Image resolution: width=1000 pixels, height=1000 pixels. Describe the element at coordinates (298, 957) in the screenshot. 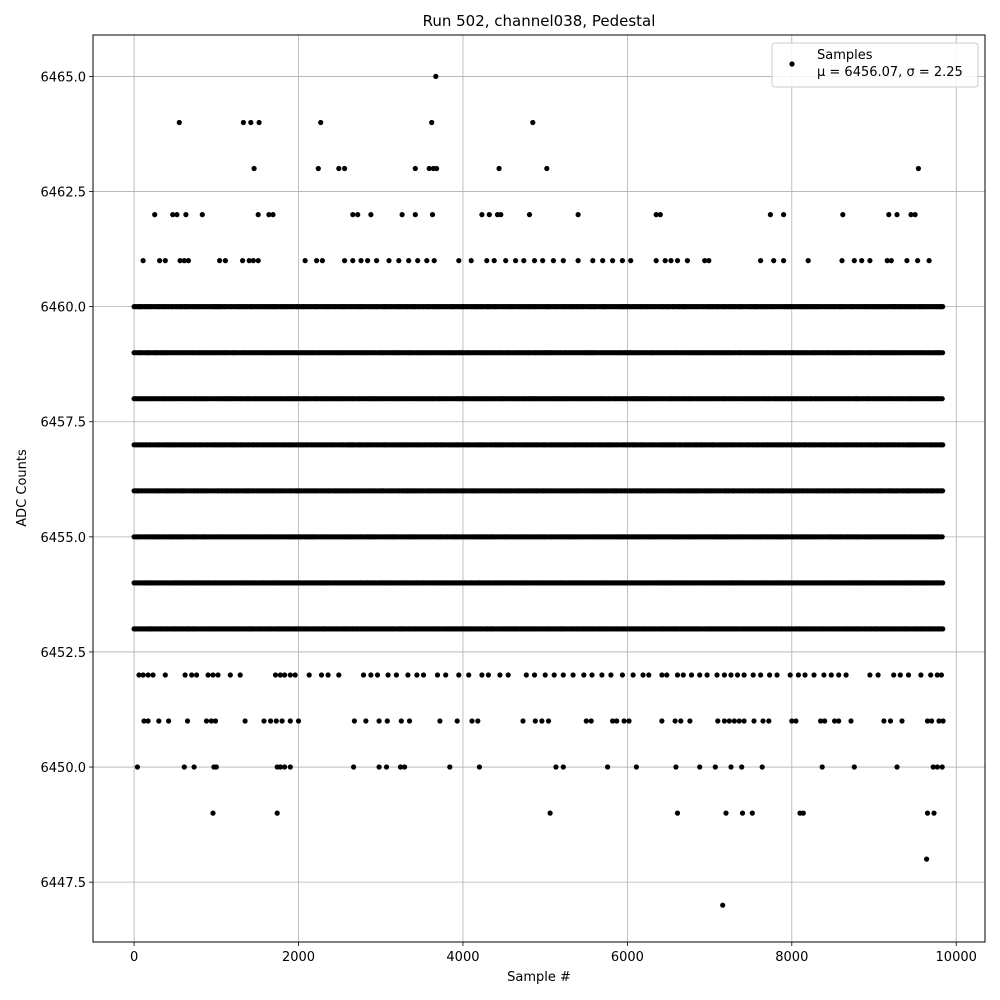

I see `x-tick-label: 2000` at that location.